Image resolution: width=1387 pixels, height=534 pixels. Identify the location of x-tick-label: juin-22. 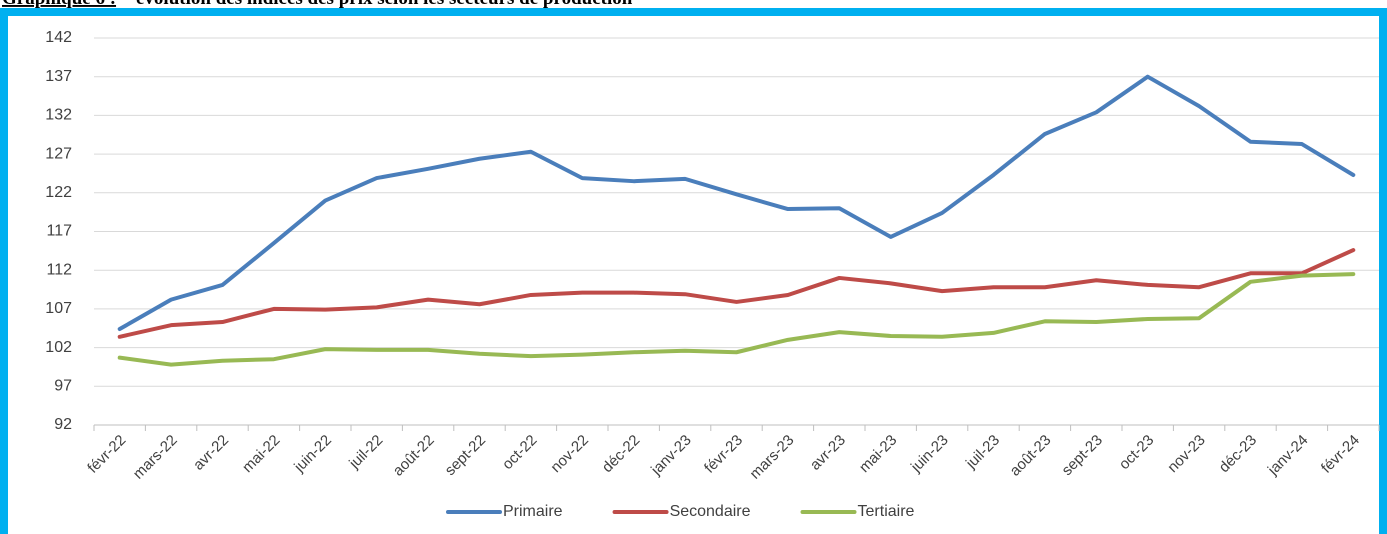
(312, 454).